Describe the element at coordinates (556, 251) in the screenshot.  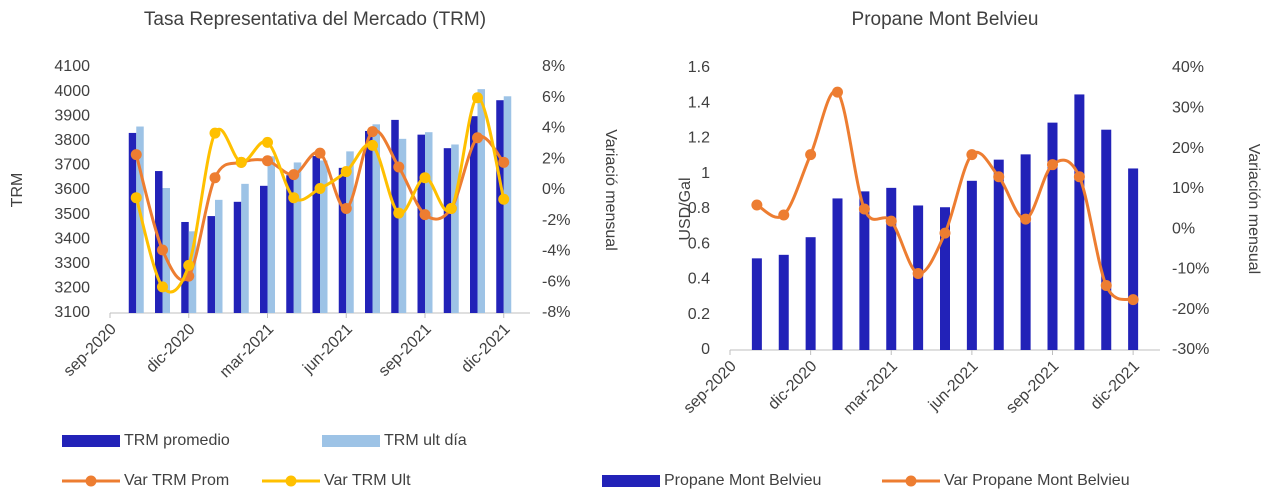
I see `y2-tick-label: -4%` at that location.